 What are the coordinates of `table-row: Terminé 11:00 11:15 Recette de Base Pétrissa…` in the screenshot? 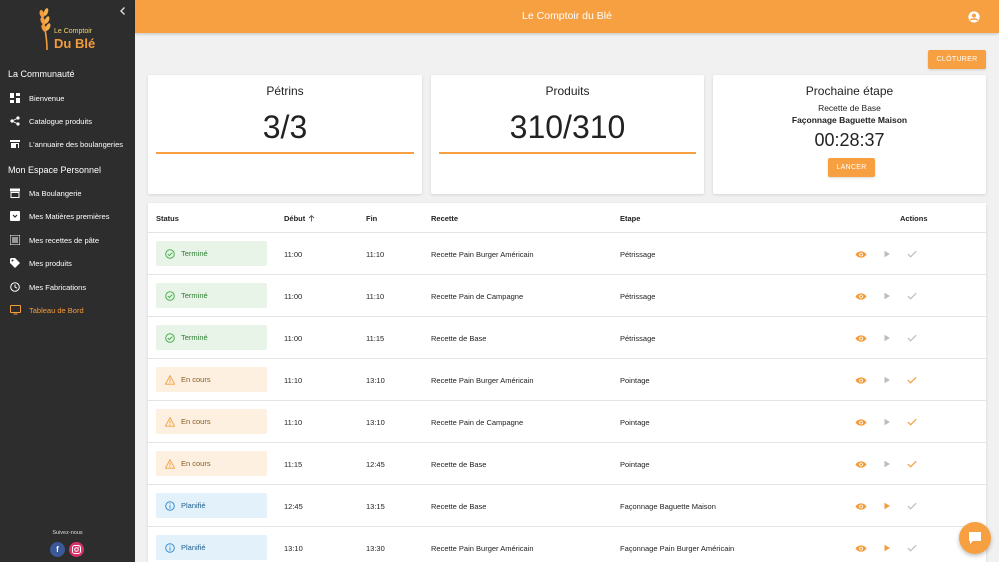 It's located at (567, 337).